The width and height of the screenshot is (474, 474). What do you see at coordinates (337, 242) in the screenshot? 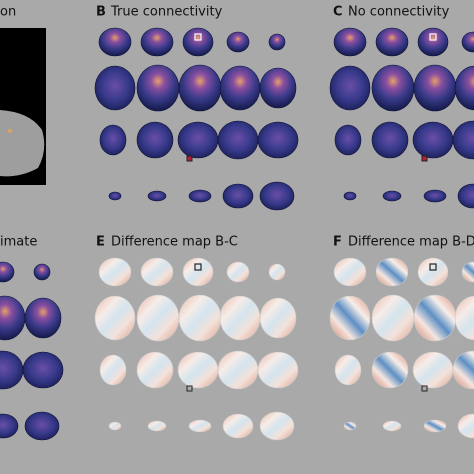
I see `panel-letter: F` at bounding box center [337, 242].